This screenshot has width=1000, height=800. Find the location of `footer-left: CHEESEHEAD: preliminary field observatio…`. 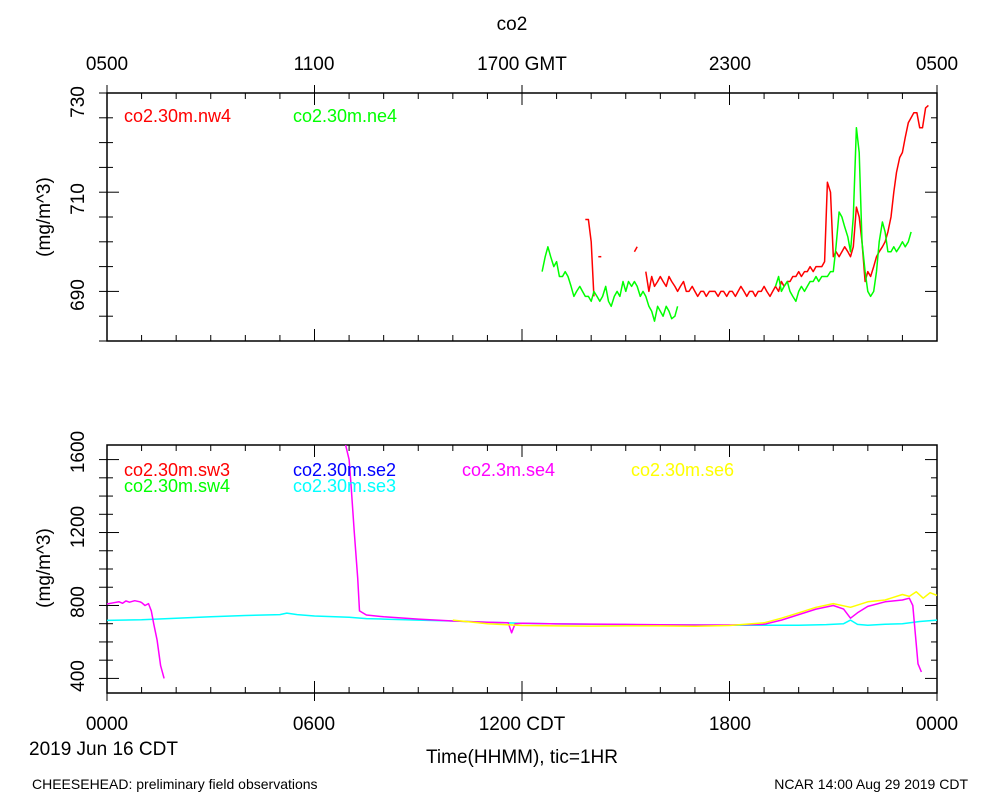

footer-left: CHEESEHEAD: preliminary field observatio… is located at coordinates (175, 784).